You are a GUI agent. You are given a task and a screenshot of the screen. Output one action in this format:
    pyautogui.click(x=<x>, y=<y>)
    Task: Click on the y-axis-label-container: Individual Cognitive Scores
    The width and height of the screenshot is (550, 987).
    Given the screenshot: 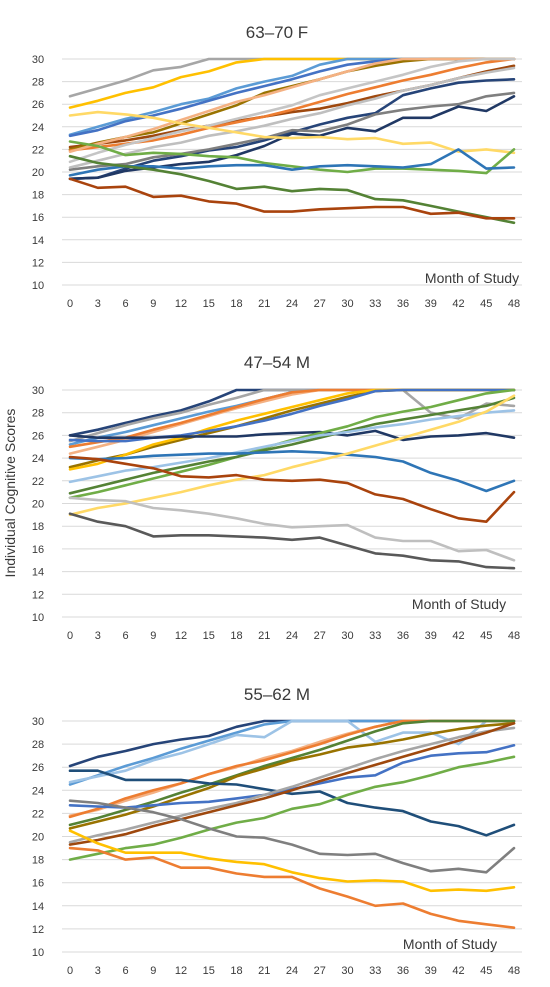 What is the action you would take?
    pyautogui.click(x=10, y=493)
    